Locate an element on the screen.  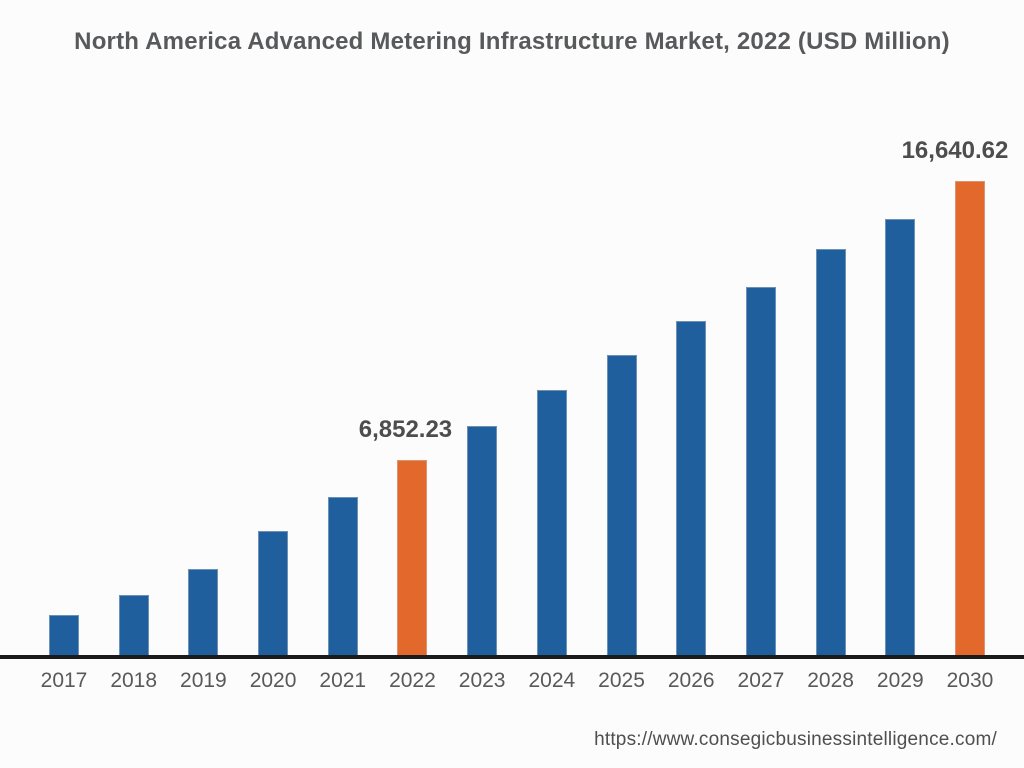
x-tick-label-2020: 2020 is located at coordinates (273, 680).